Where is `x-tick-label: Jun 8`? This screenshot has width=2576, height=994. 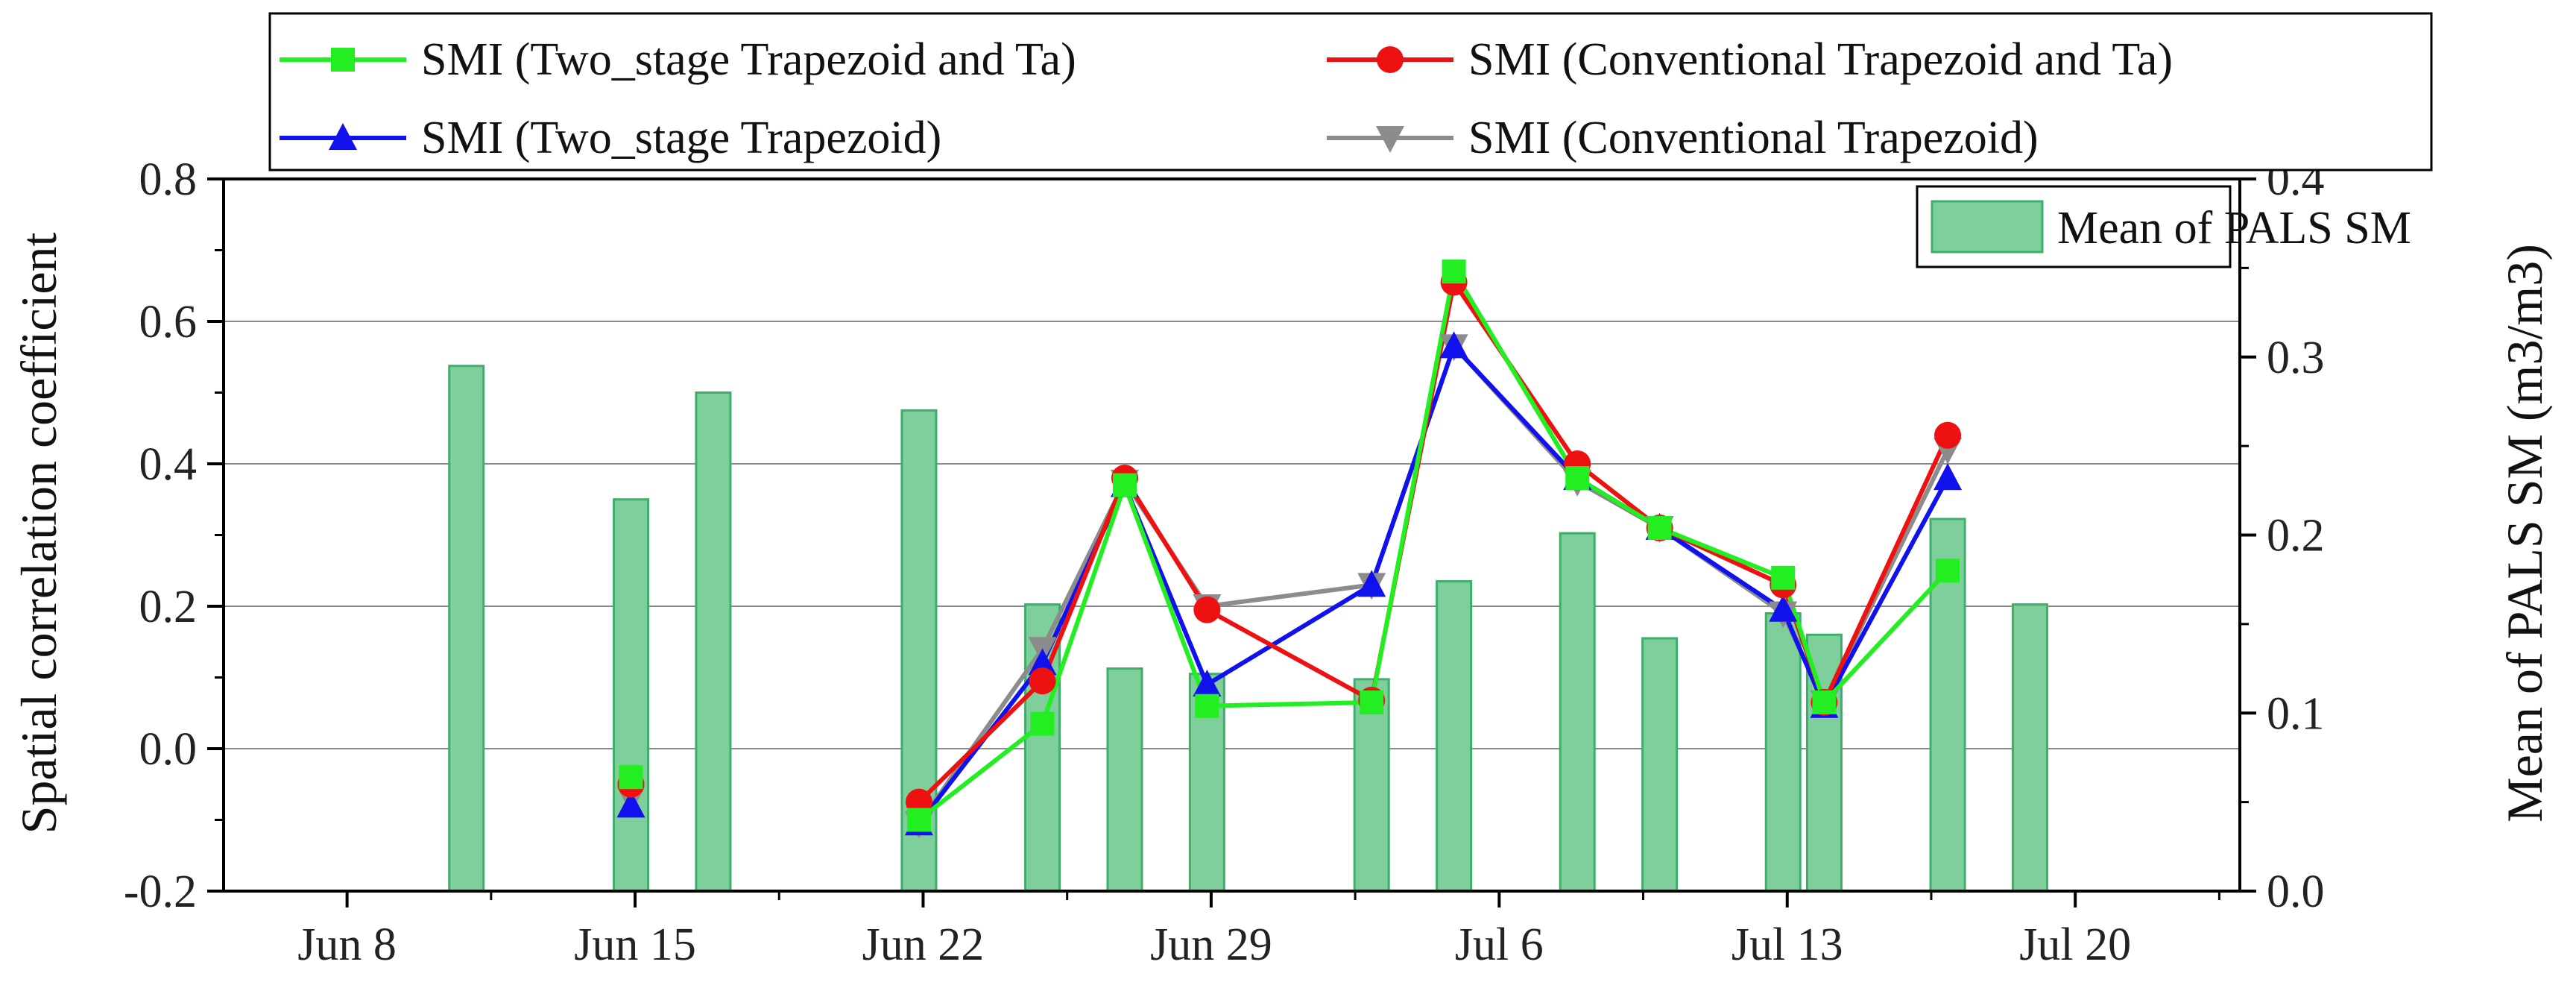
x-tick-label: Jun 8 is located at coordinates (347, 944).